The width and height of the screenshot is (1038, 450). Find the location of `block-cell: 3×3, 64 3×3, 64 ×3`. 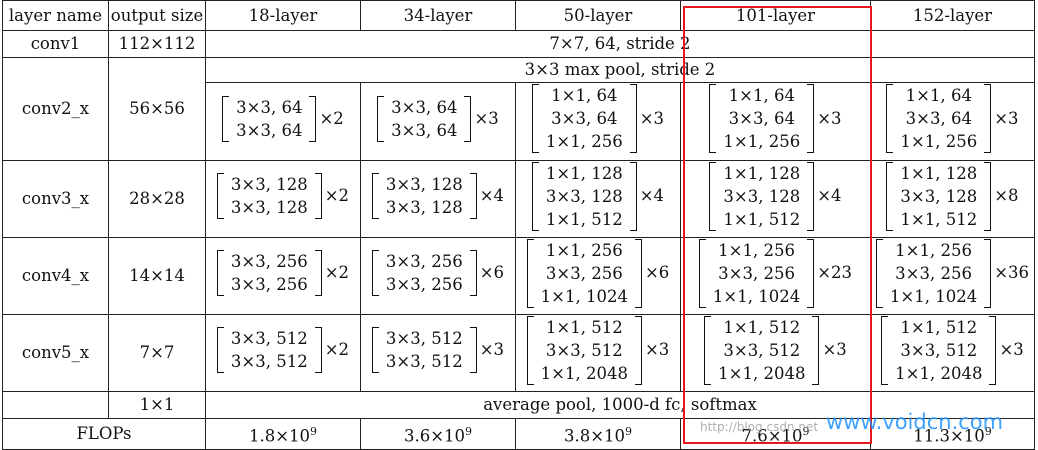

block-cell: 3×3, 64 3×3, 64 ×3 is located at coordinates (438, 121).